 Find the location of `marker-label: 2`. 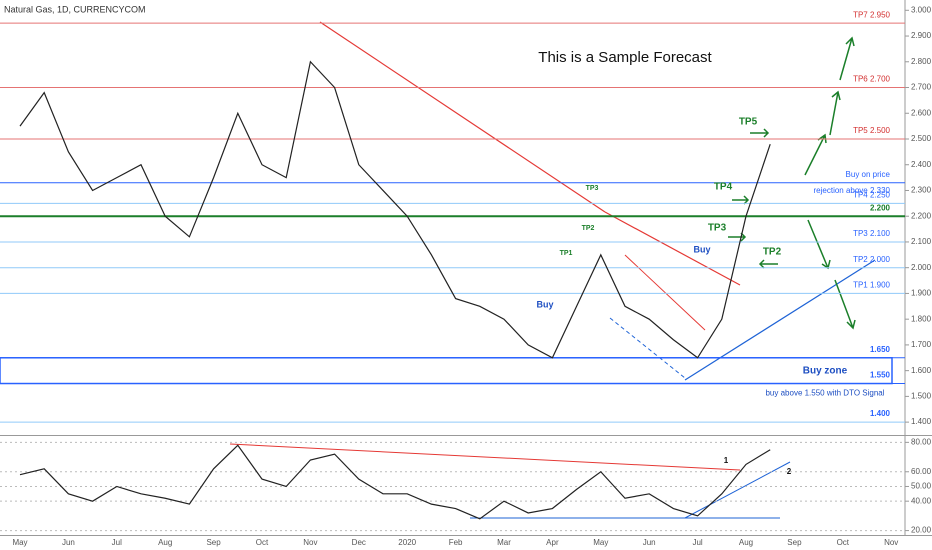

marker-label: 2 is located at coordinates (789, 471).